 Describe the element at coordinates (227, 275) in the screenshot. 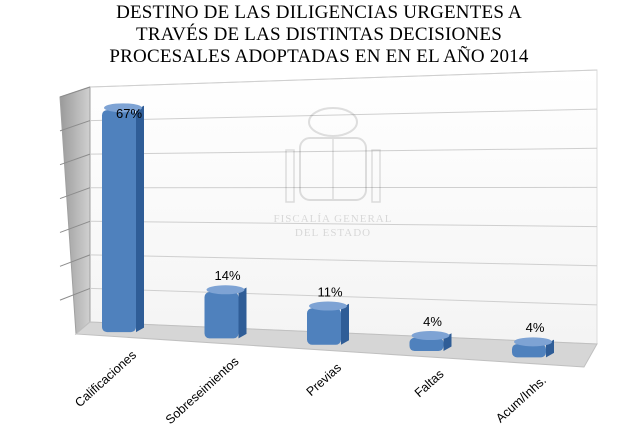

I see `data-label: 14%` at that location.